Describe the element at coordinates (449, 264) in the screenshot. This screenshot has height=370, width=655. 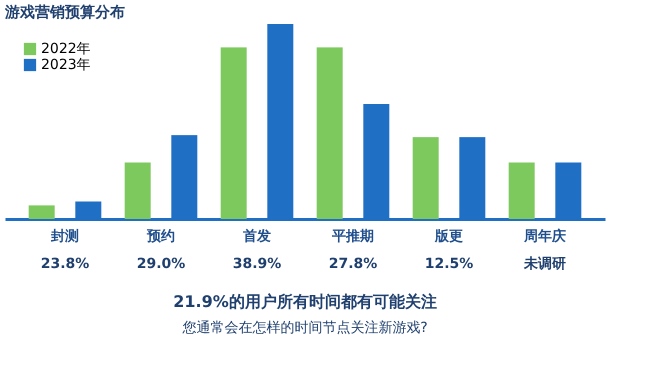
I see `text: 12.5%` at that location.